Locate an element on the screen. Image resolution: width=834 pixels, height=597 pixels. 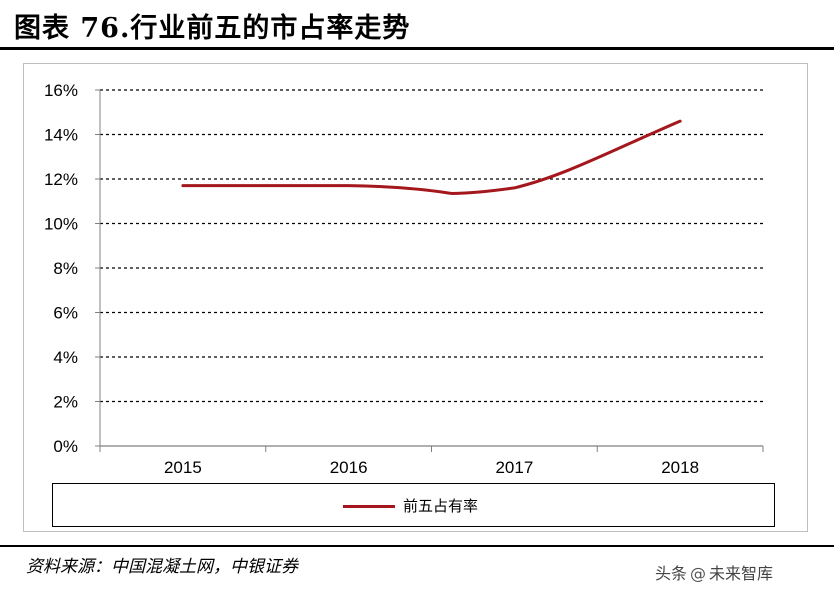
at-icon: @ is located at coordinates (698, 573).